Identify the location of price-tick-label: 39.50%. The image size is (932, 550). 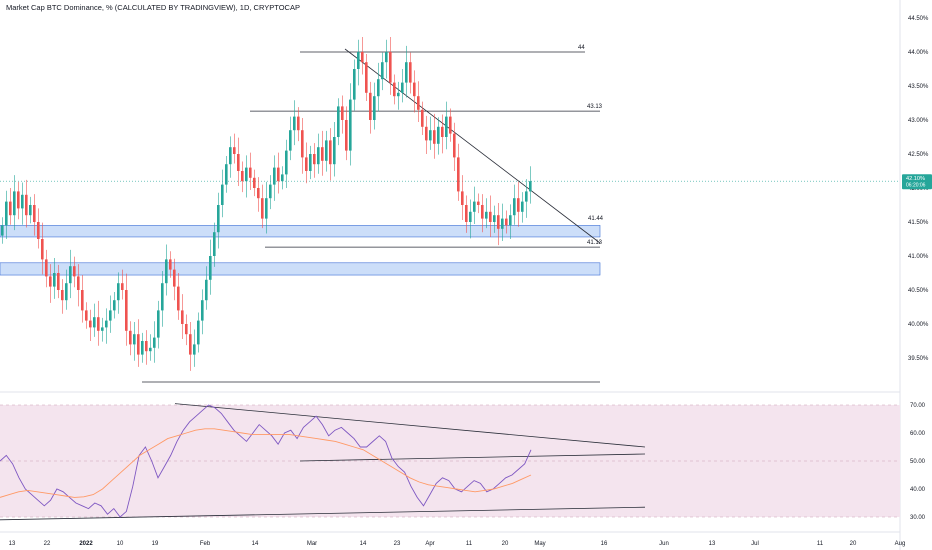
(918, 359).